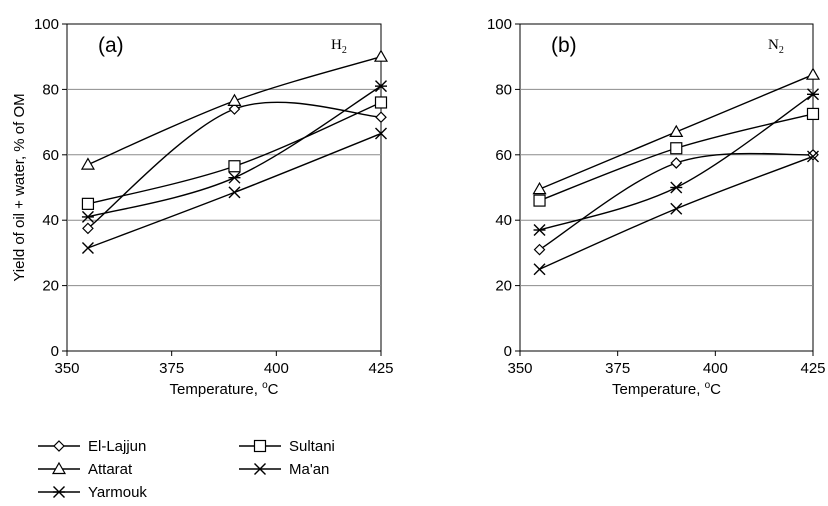 This screenshot has height=506, width=828. What do you see at coordinates (117, 492) in the screenshot?
I see `legend-label: Yarmouk` at bounding box center [117, 492].